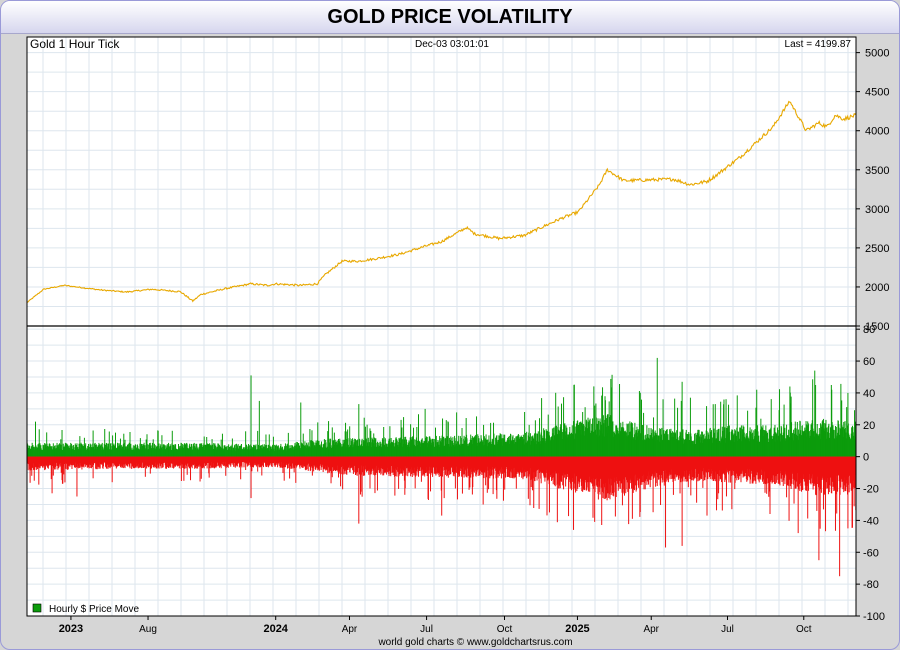  I want to click on x-axis-label: Aug, so click(148, 629).